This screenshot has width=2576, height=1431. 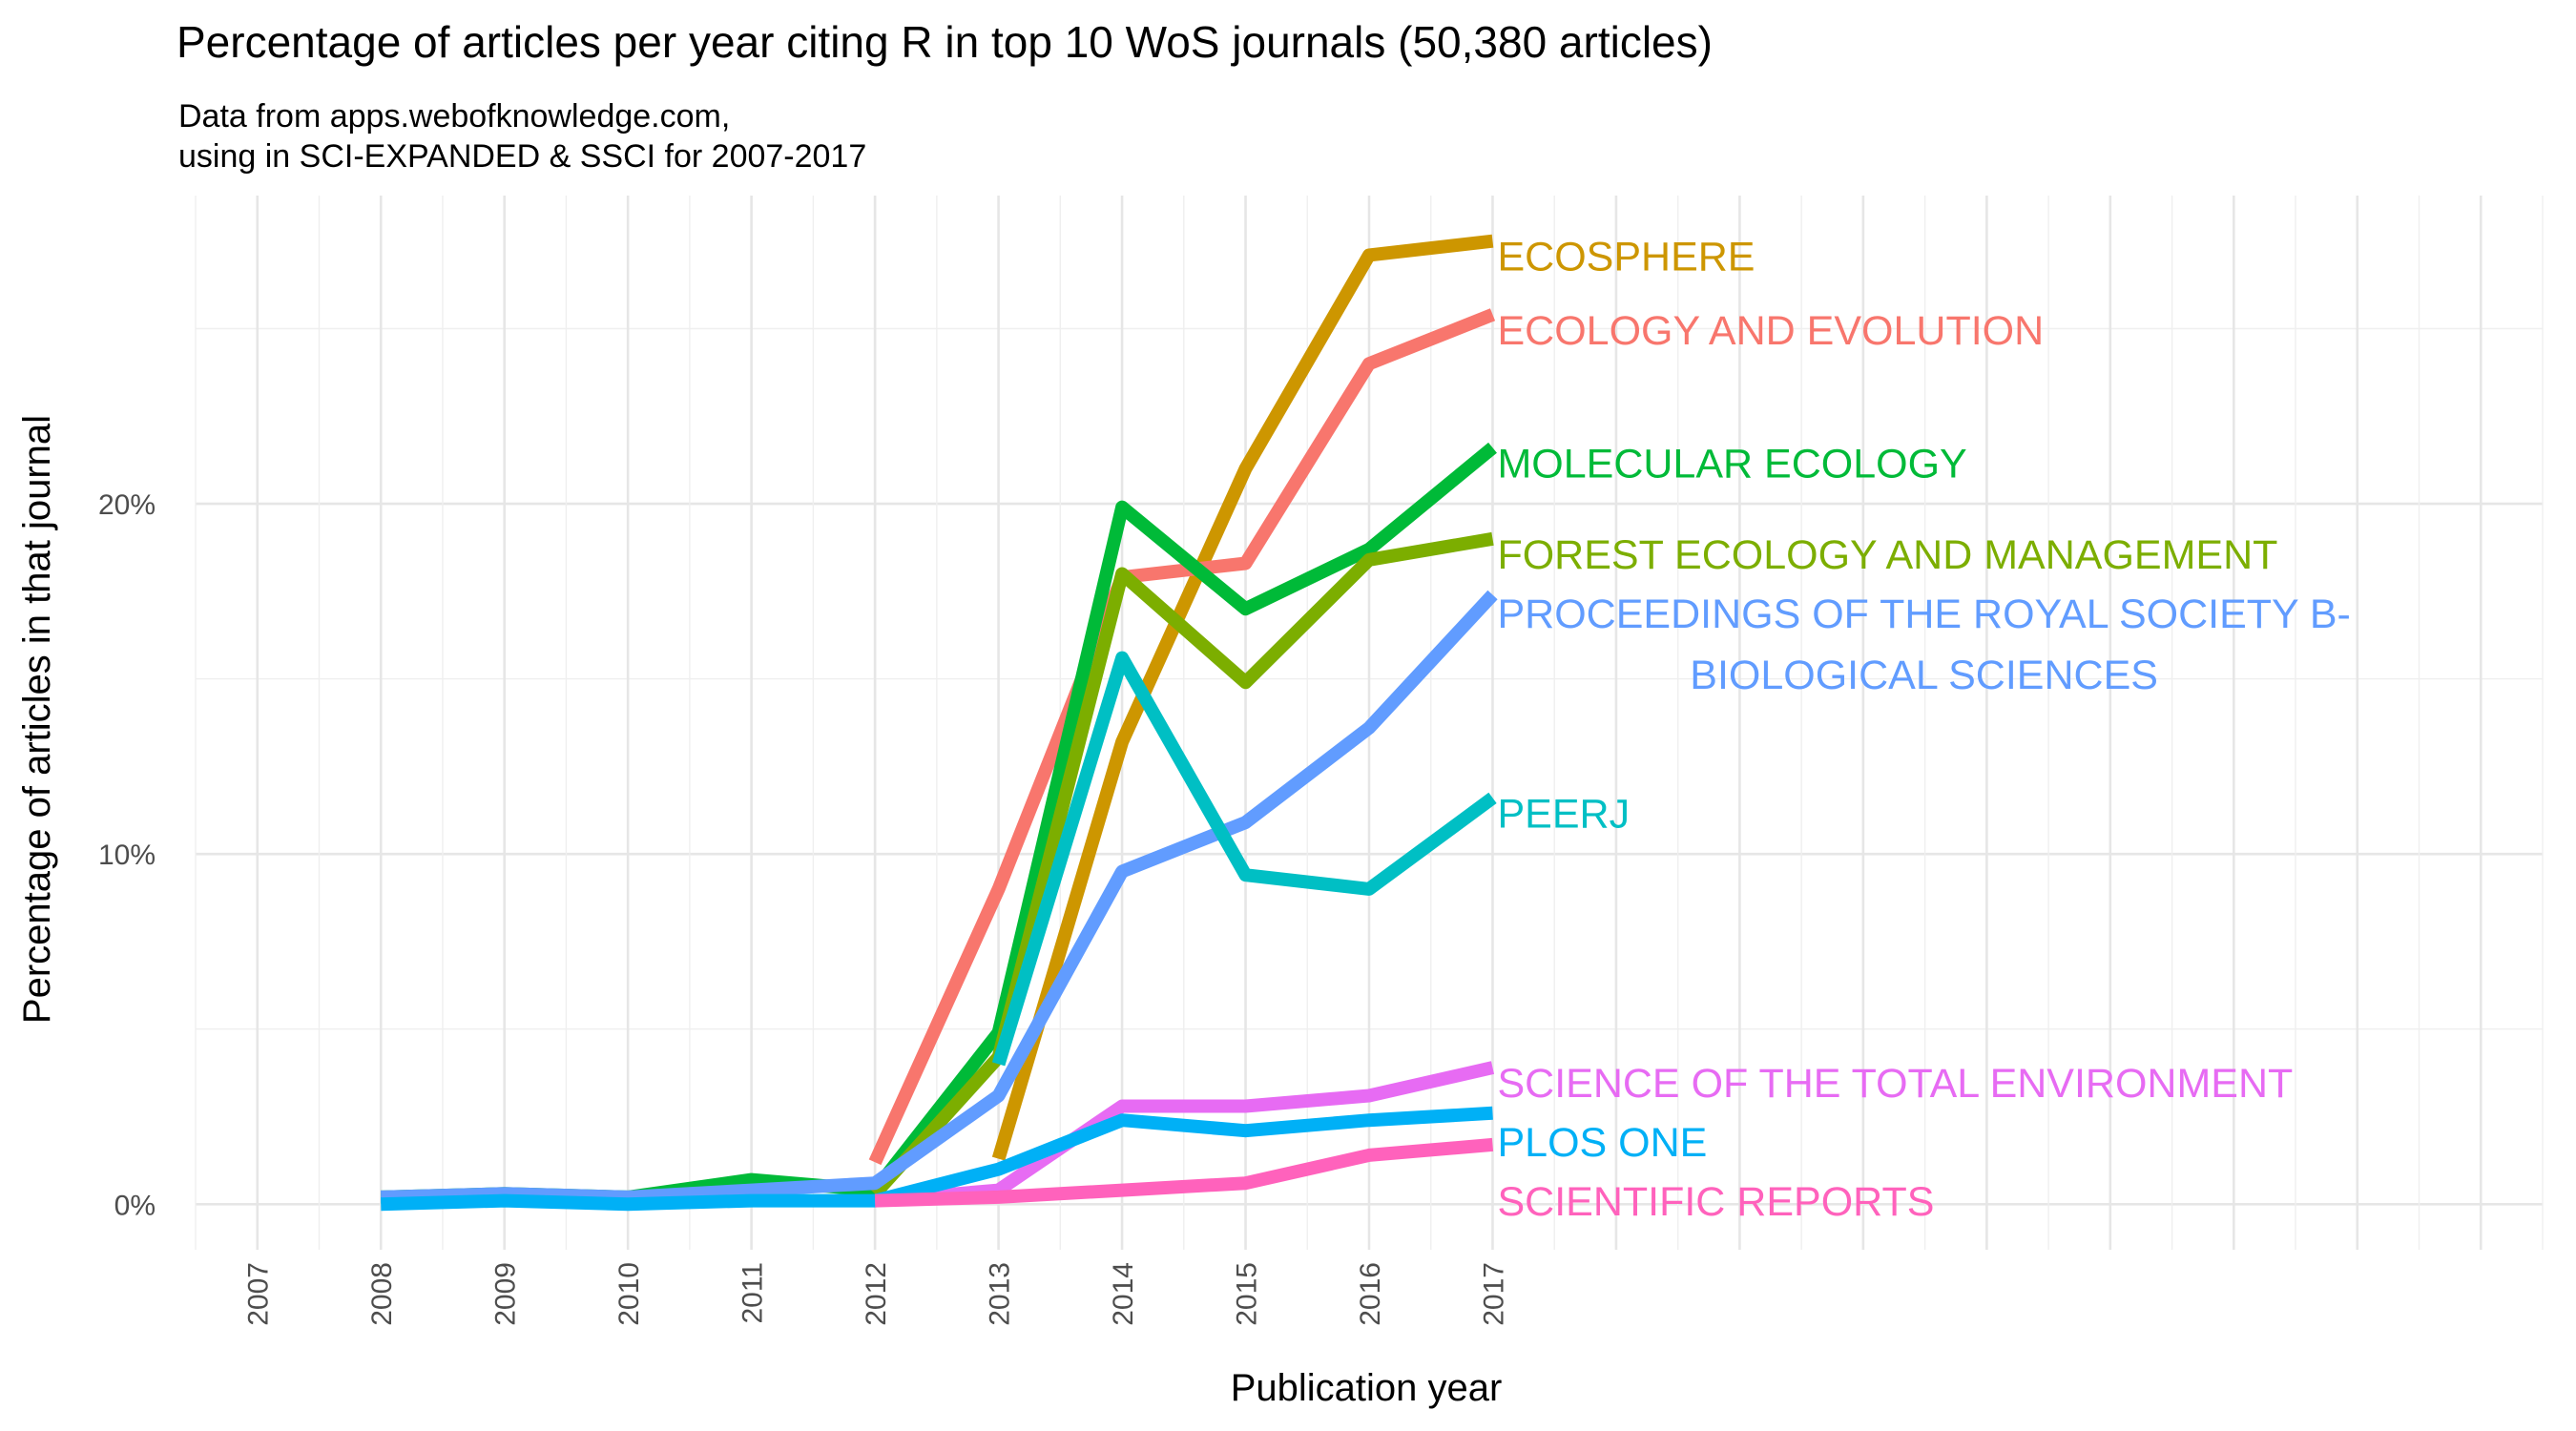 I want to click on series-label-line: ECOSPHERE, so click(x=1626, y=257).